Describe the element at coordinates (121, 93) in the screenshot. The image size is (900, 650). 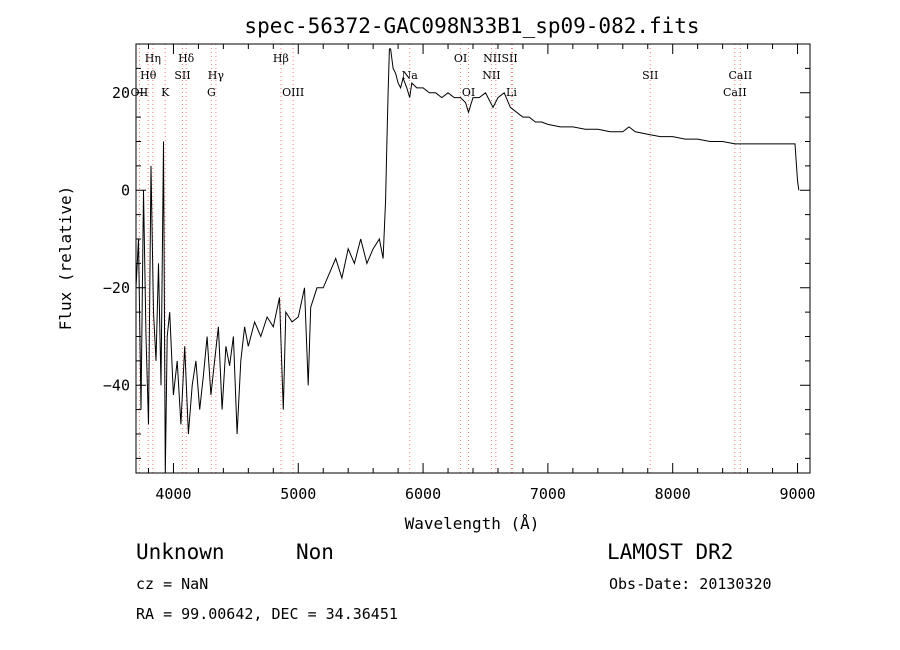
I see `y-tick-label: 20` at that location.